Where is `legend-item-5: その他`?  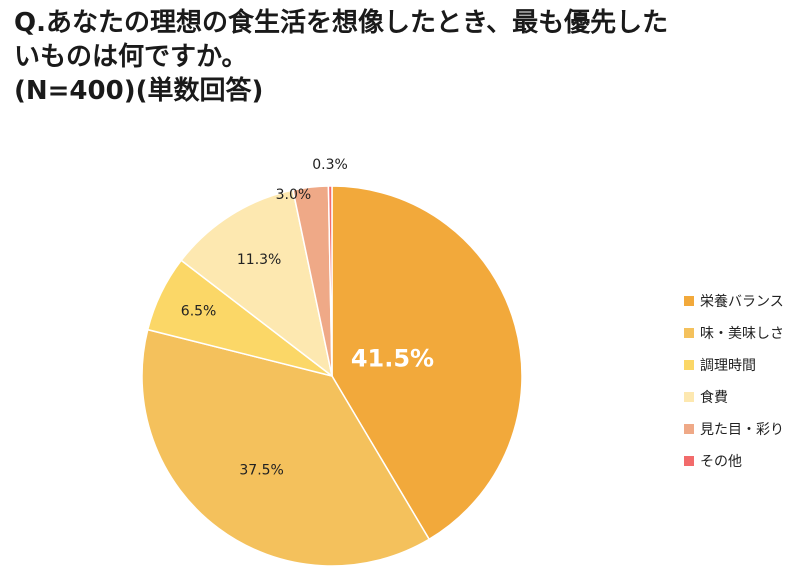
legend-item-5: その他 is located at coordinates (734, 461).